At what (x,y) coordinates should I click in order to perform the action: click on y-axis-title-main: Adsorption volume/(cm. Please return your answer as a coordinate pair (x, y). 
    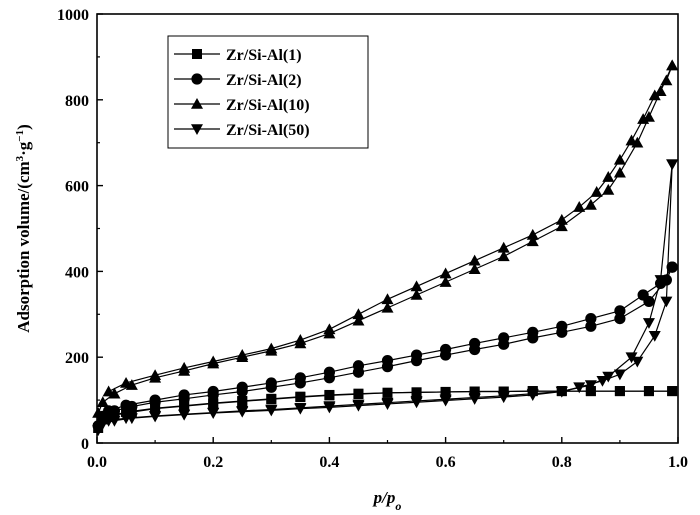
    Looking at the image, I should click on (23, 246).